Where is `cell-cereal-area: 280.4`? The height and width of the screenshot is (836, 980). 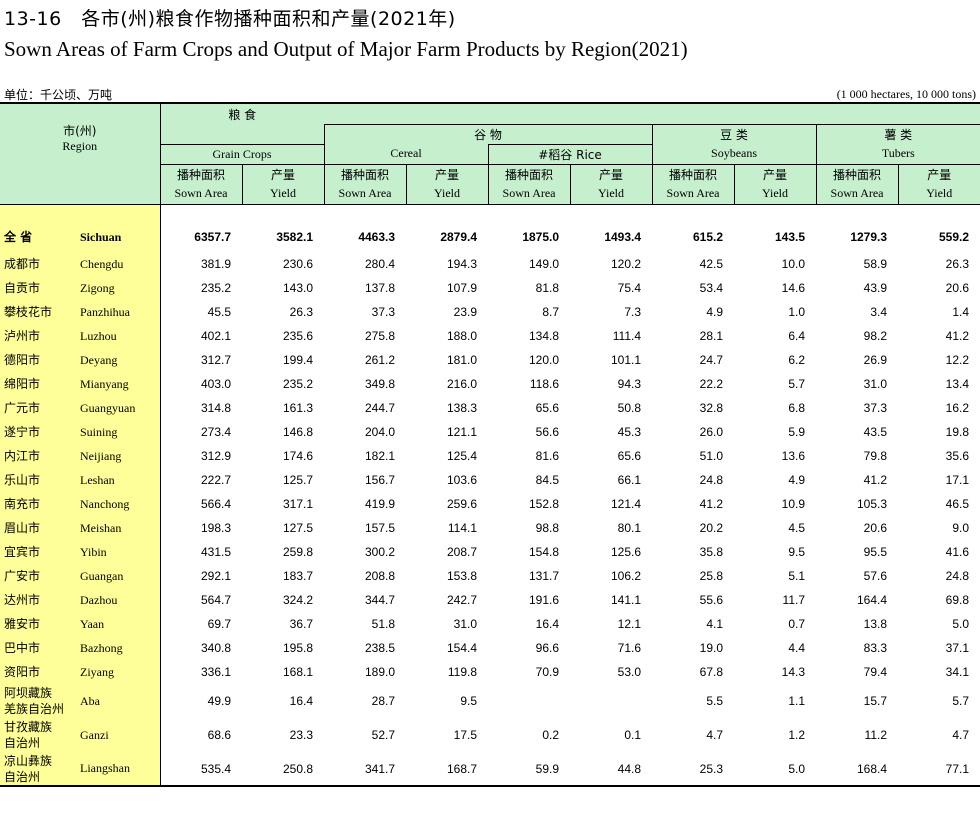 cell-cereal-area: 280.4 is located at coordinates (380, 264).